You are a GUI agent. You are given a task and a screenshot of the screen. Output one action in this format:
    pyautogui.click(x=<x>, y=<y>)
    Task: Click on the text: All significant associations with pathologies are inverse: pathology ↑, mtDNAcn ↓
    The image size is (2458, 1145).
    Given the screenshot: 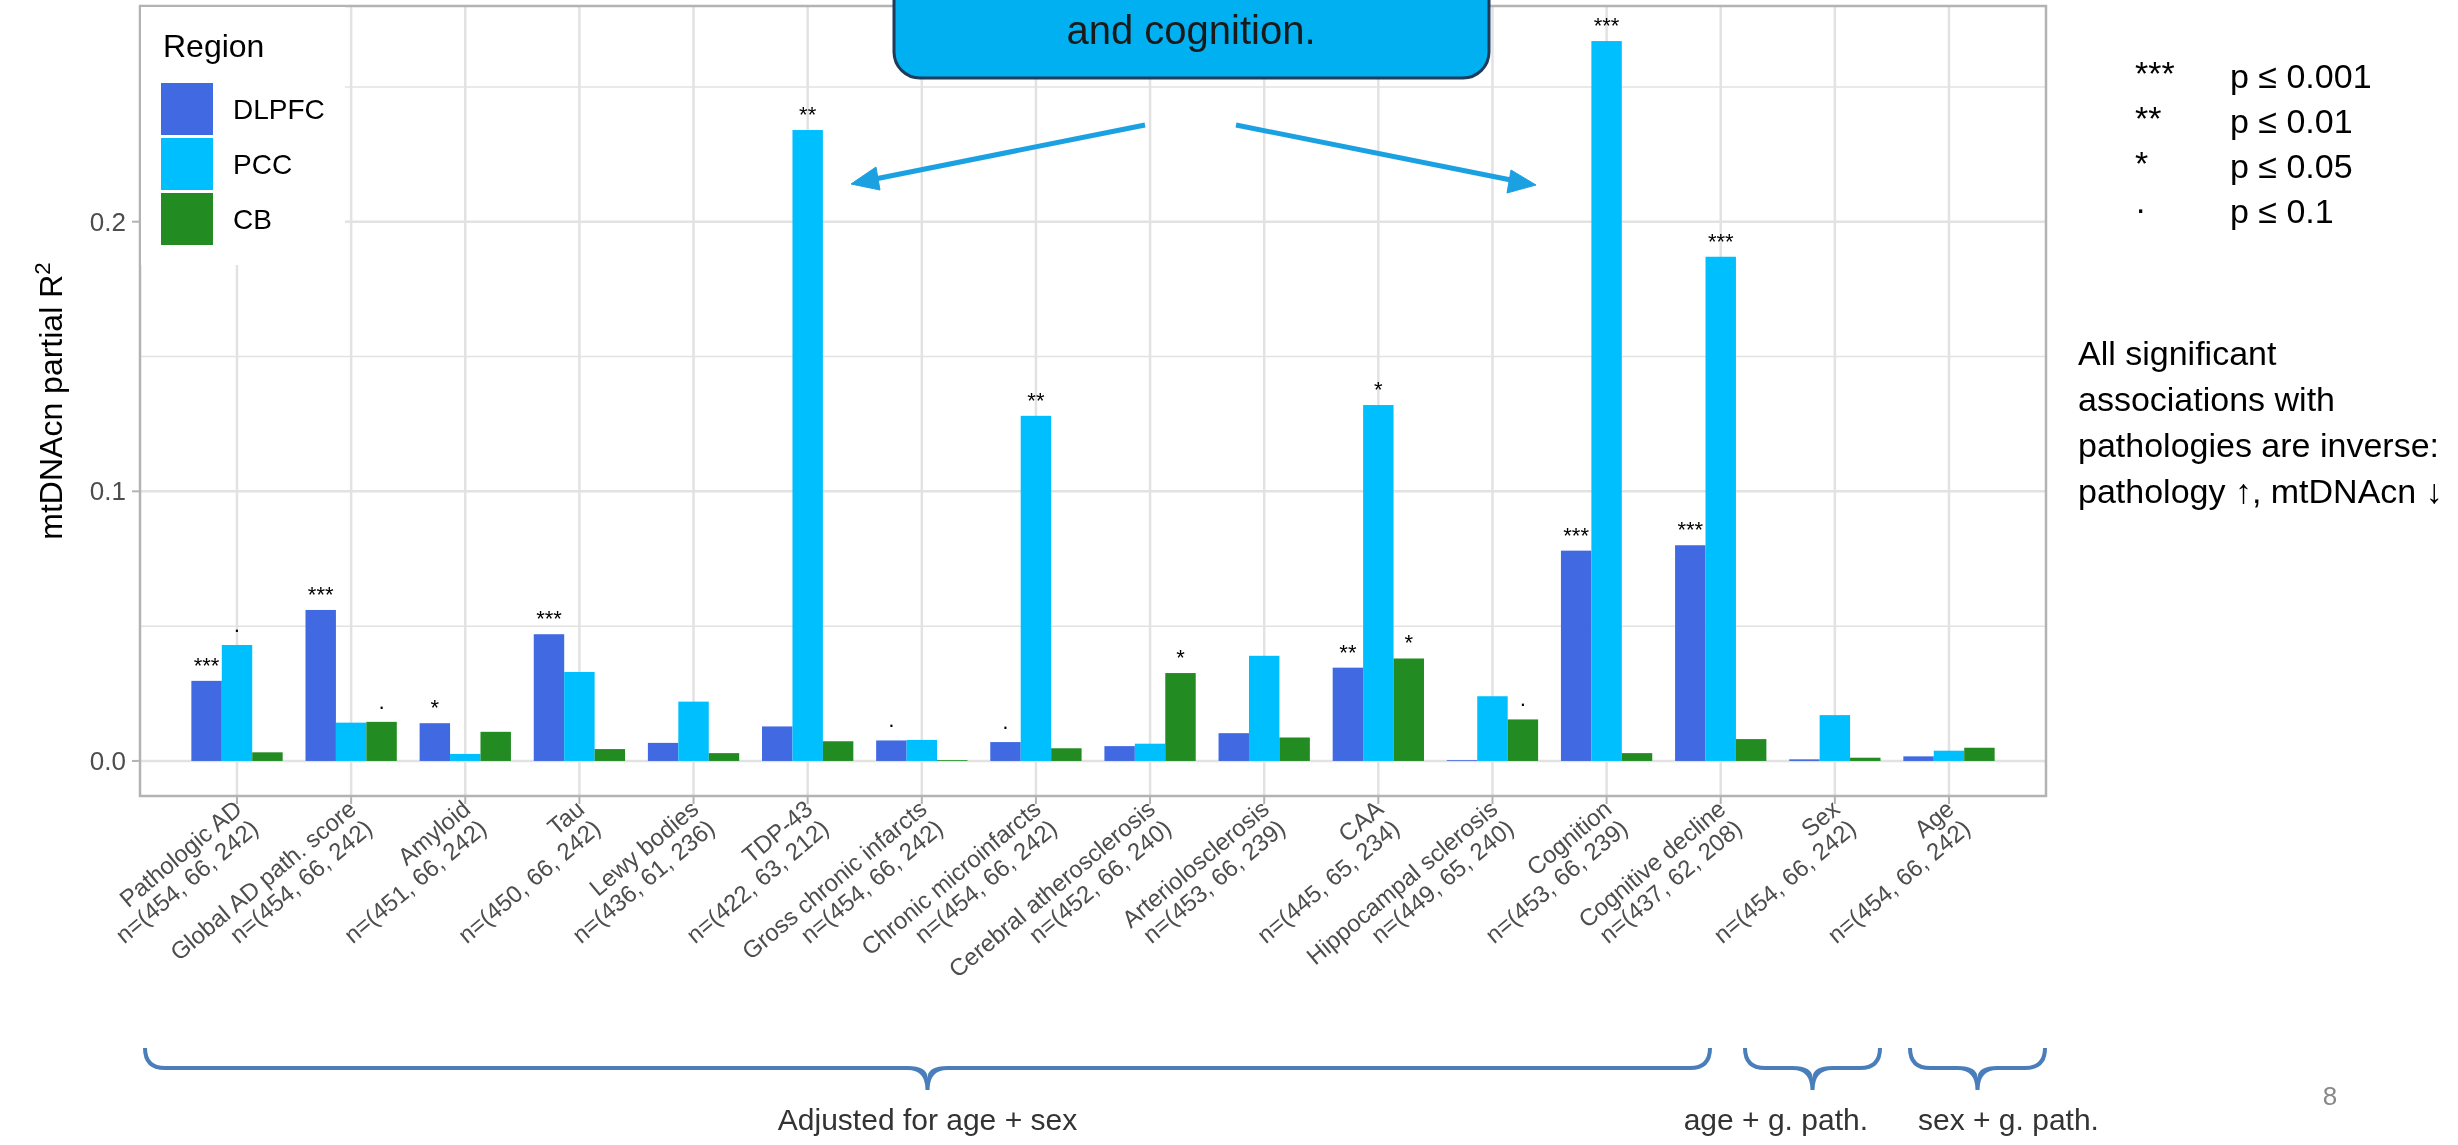 What is the action you would take?
    pyautogui.click(x=2260, y=422)
    